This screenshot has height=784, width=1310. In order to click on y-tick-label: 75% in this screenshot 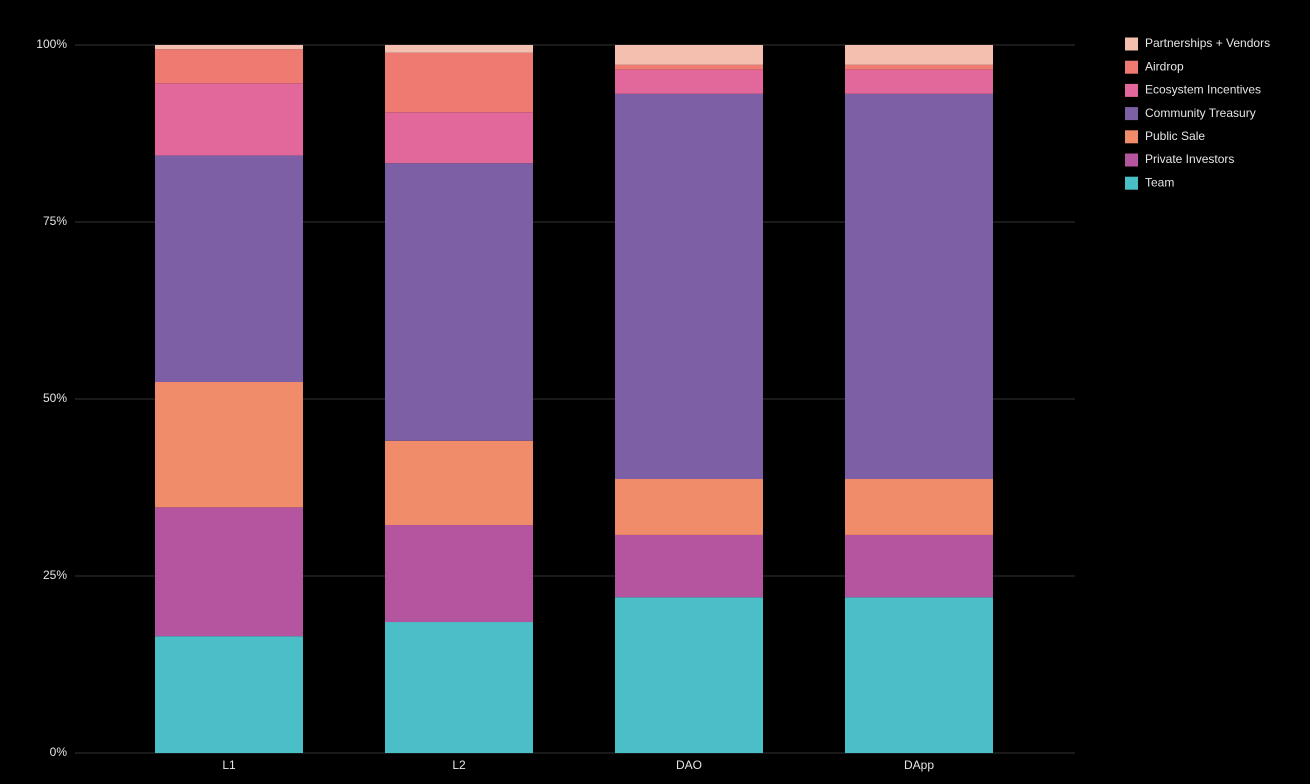, I will do `click(55, 221)`.